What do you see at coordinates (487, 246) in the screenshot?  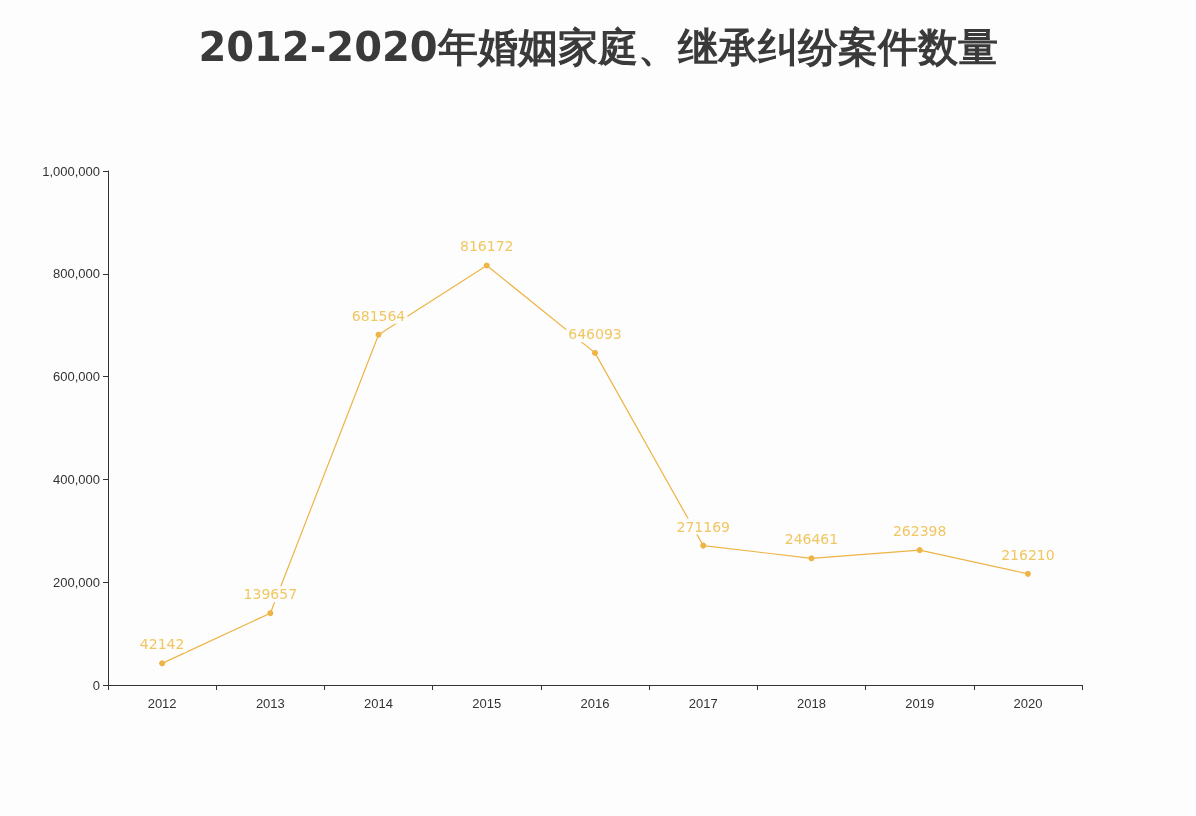 I see `data-label: 816172` at bounding box center [487, 246].